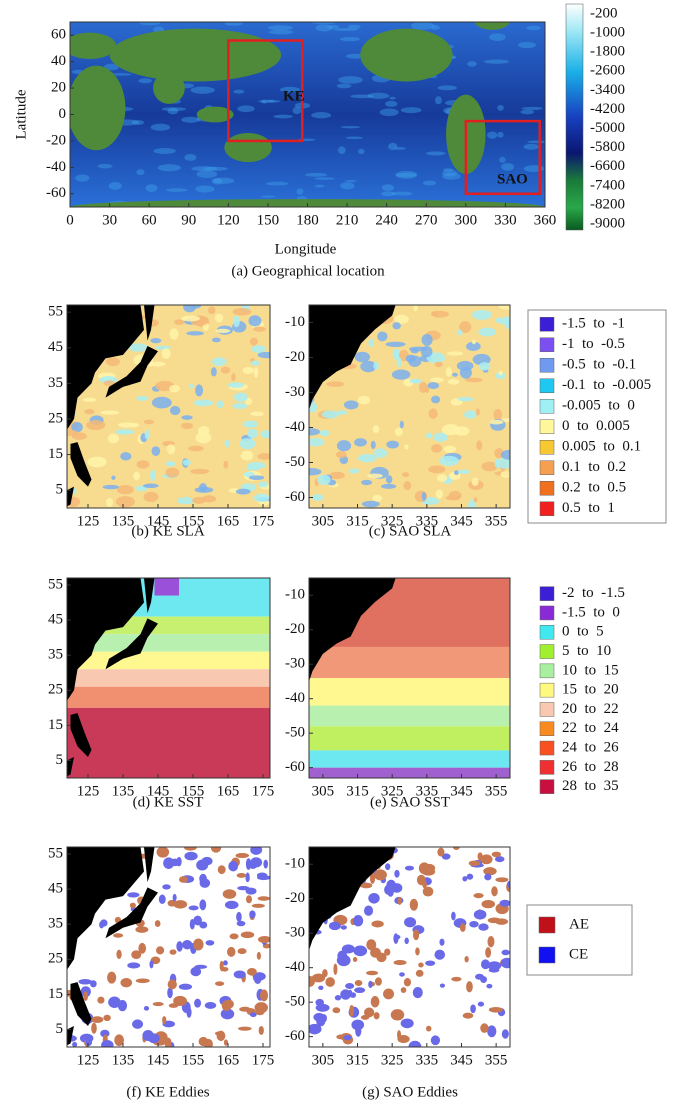 The image size is (681, 1108). Describe the element at coordinates (168, 802) in the screenshot. I see `caption: (d) KE SST` at that location.